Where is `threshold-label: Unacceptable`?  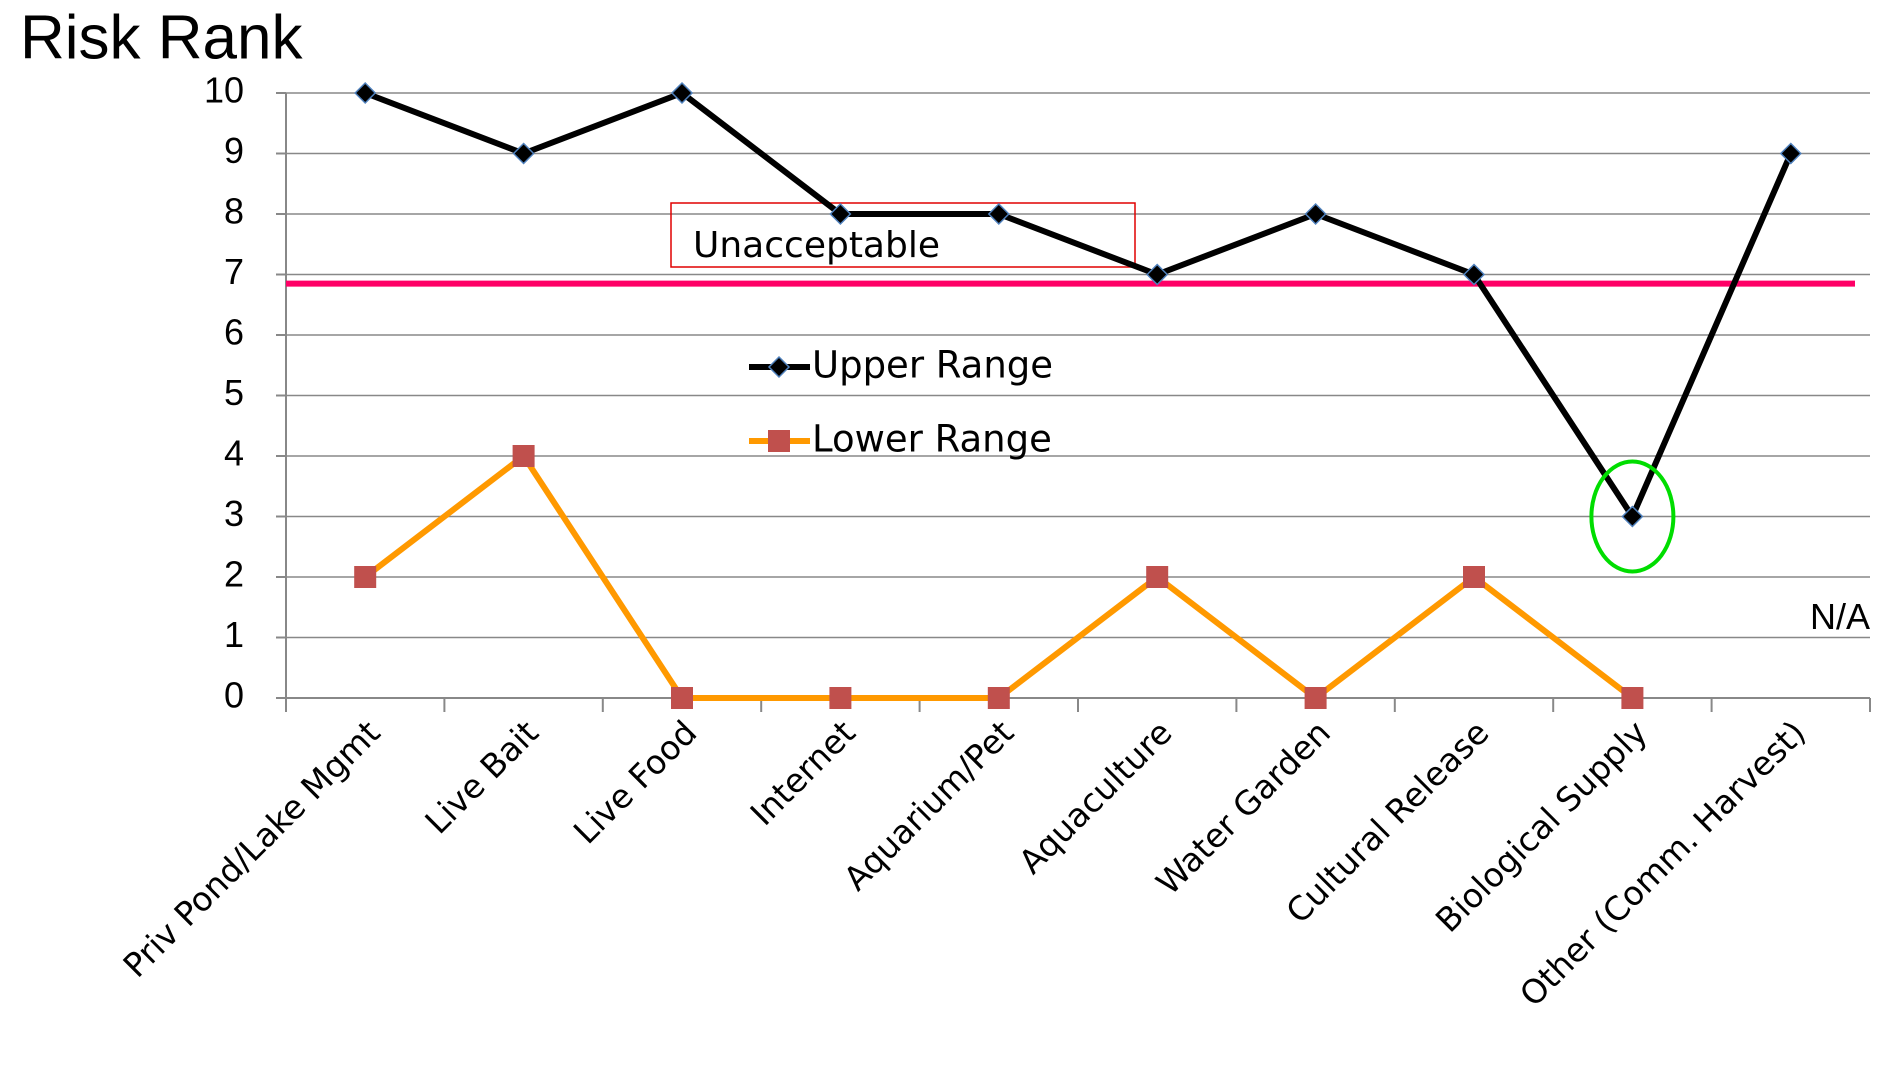 threshold-label: Unacceptable is located at coordinates (816, 245).